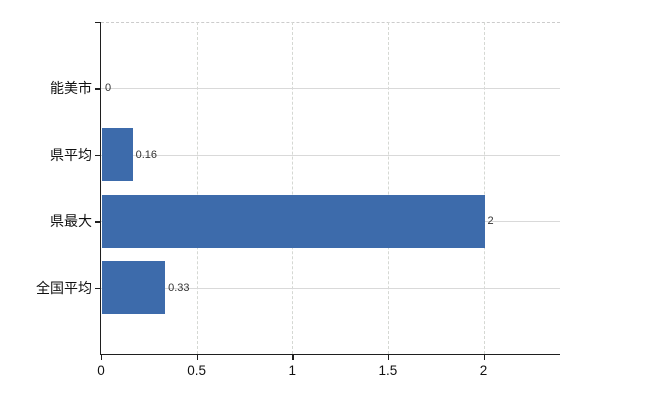 This screenshot has width=650, height=400. What do you see at coordinates (146, 154) in the screenshot?
I see `bar-value-label: 0.16` at bounding box center [146, 154].